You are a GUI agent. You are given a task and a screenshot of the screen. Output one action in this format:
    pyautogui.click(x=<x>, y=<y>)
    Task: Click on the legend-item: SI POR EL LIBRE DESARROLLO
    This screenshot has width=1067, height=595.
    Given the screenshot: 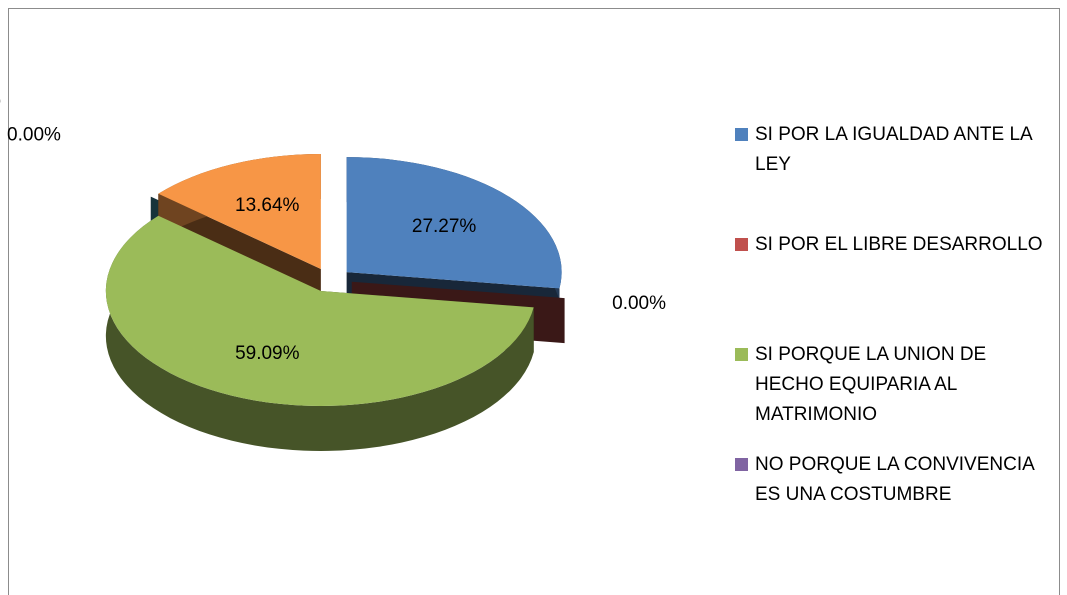 What is the action you would take?
    pyautogui.click(x=890, y=285)
    